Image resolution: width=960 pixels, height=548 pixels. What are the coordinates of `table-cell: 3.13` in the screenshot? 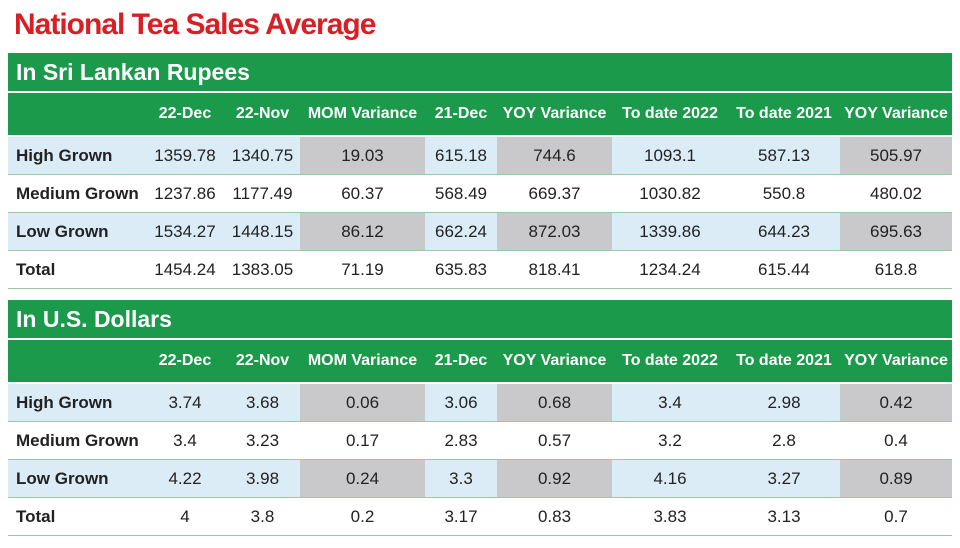 It's located at (784, 517).